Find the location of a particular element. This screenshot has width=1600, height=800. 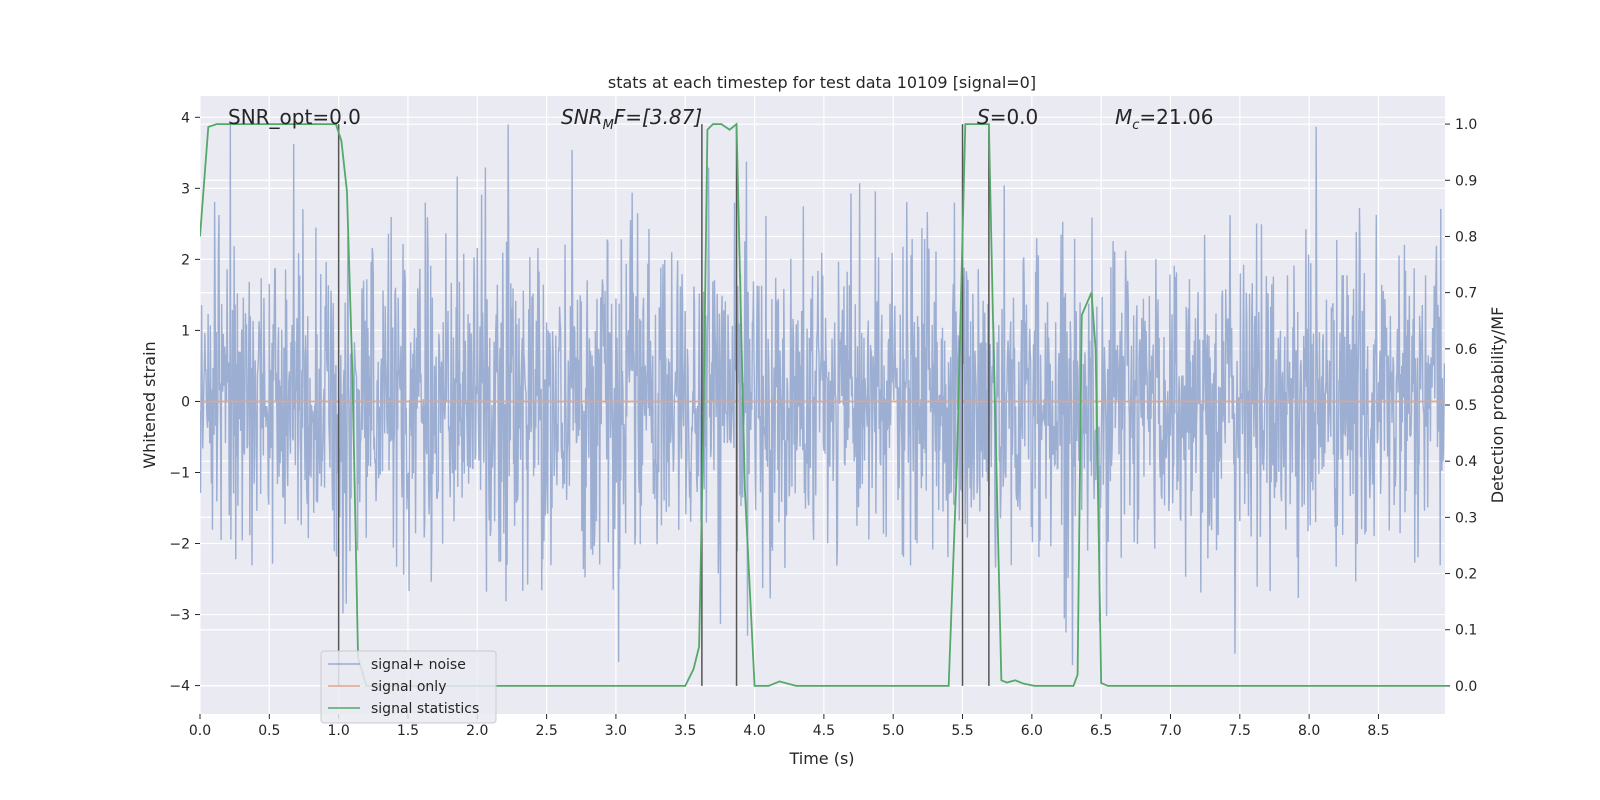

x-tick-label: 3.0 is located at coordinates (616, 731).